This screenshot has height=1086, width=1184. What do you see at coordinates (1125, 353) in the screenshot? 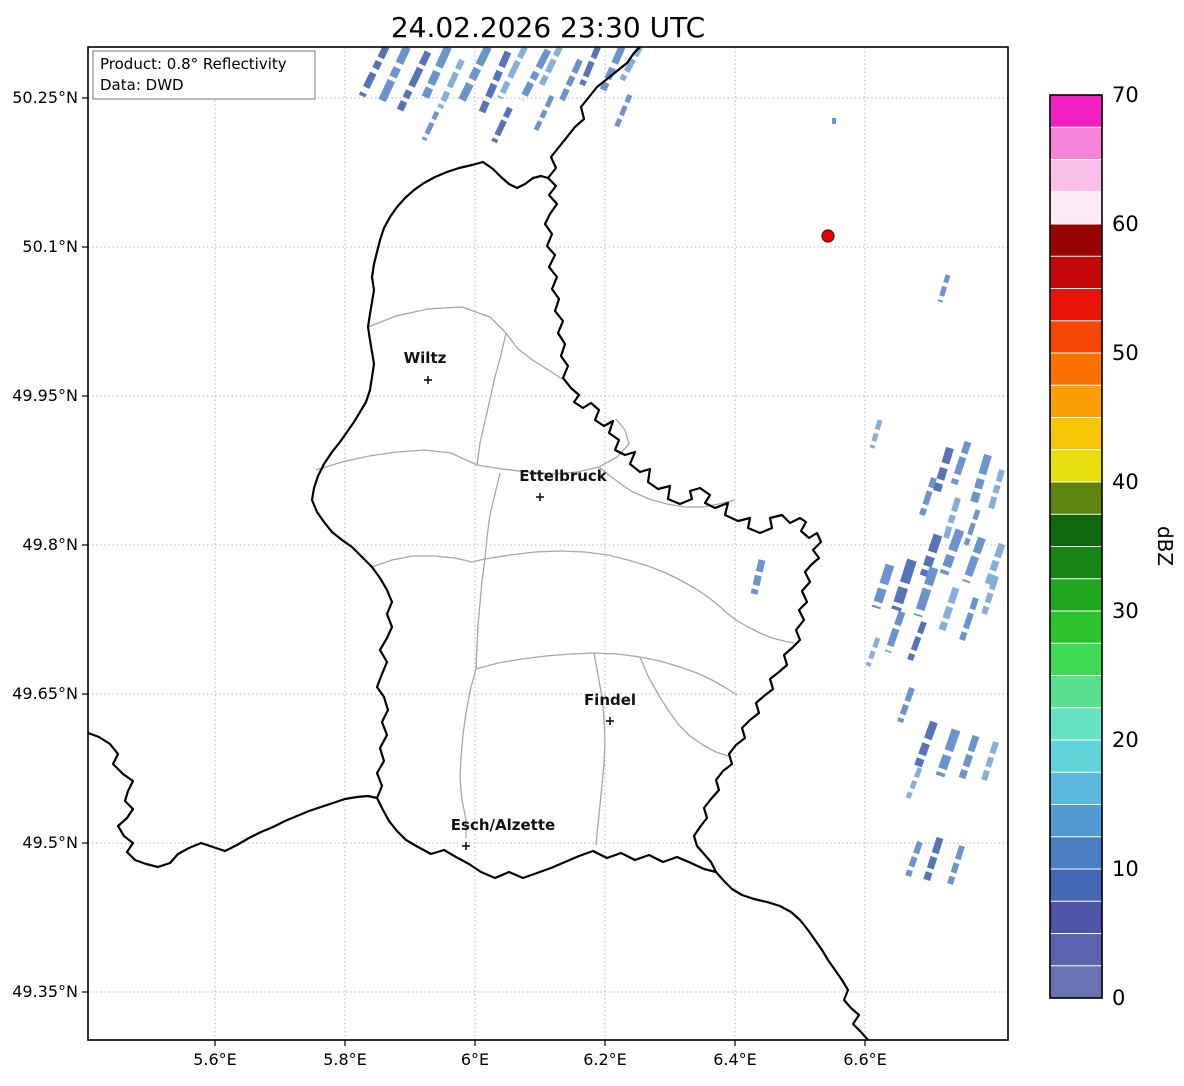
I see `colorbar-tick-label: 50` at bounding box center [1125, 353].